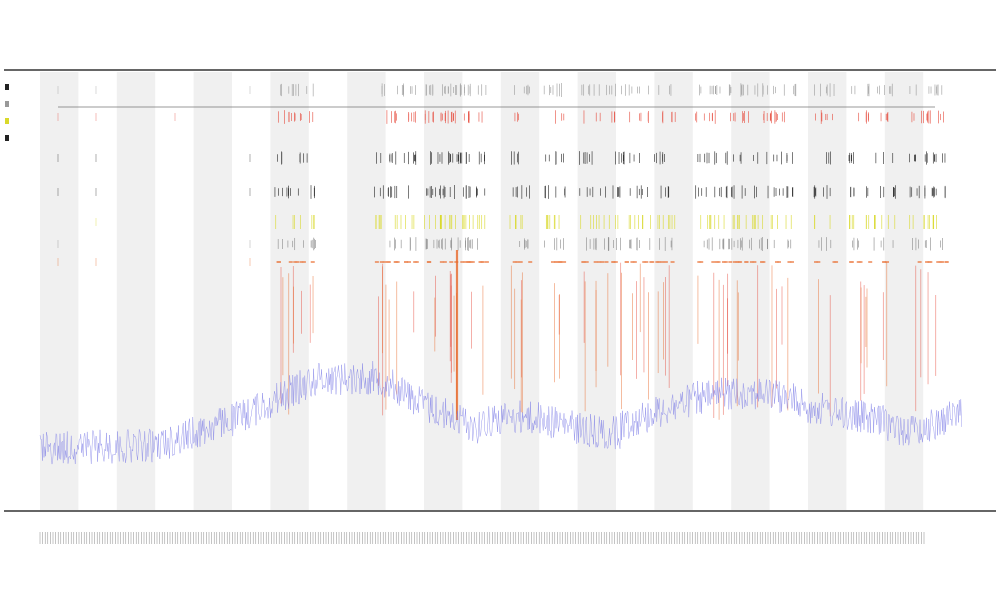 This screenshot has width=1000, height=600. I want to click on legend, so click(7, 112).